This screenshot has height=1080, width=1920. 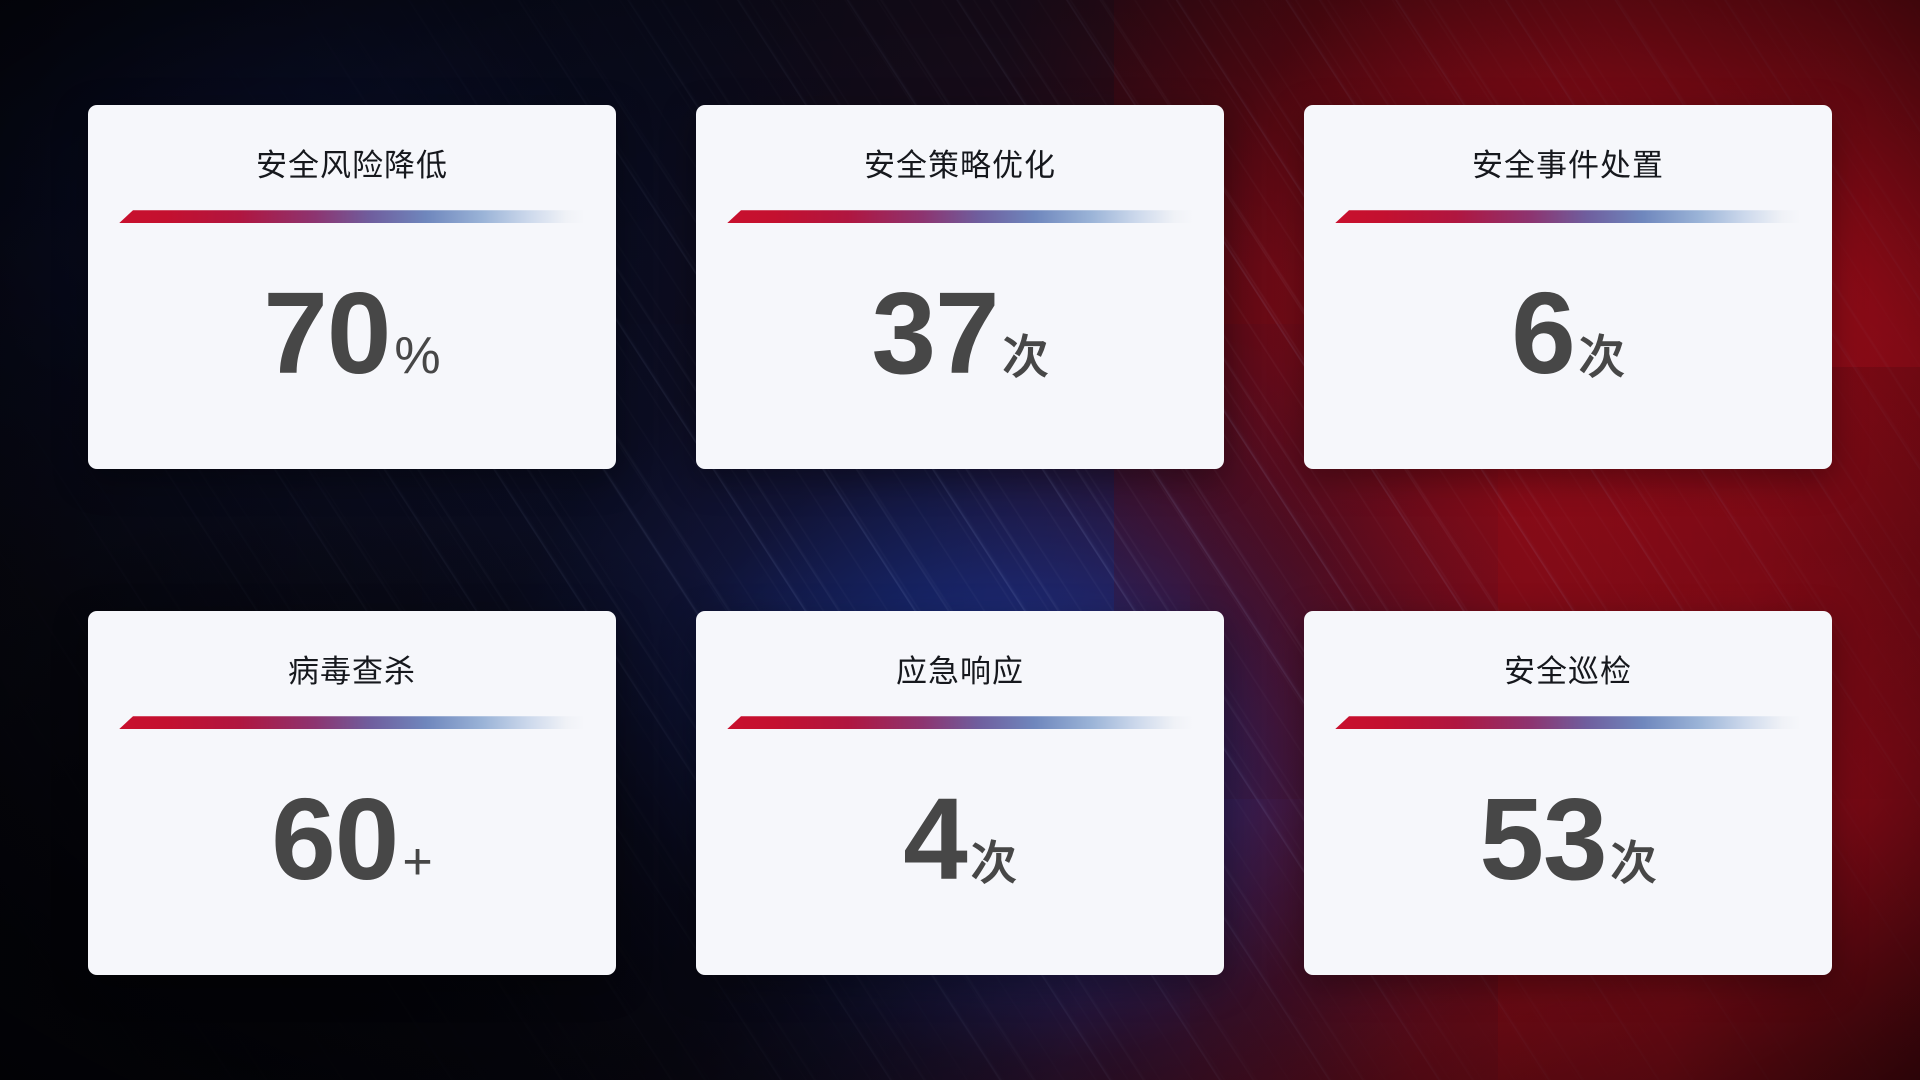 I want to click on stat-card-emergency-response: 应急响应 4 次, so click(x=960, y=793).